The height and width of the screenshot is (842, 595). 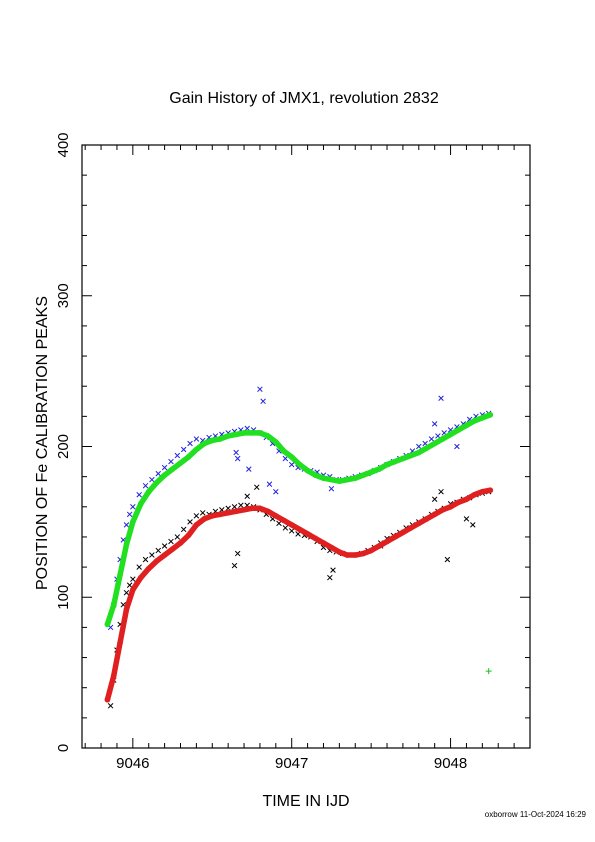 I want to click on footer-credit: oxborrow 11-Oct-2024 16:29, so click(x=536, y=814).